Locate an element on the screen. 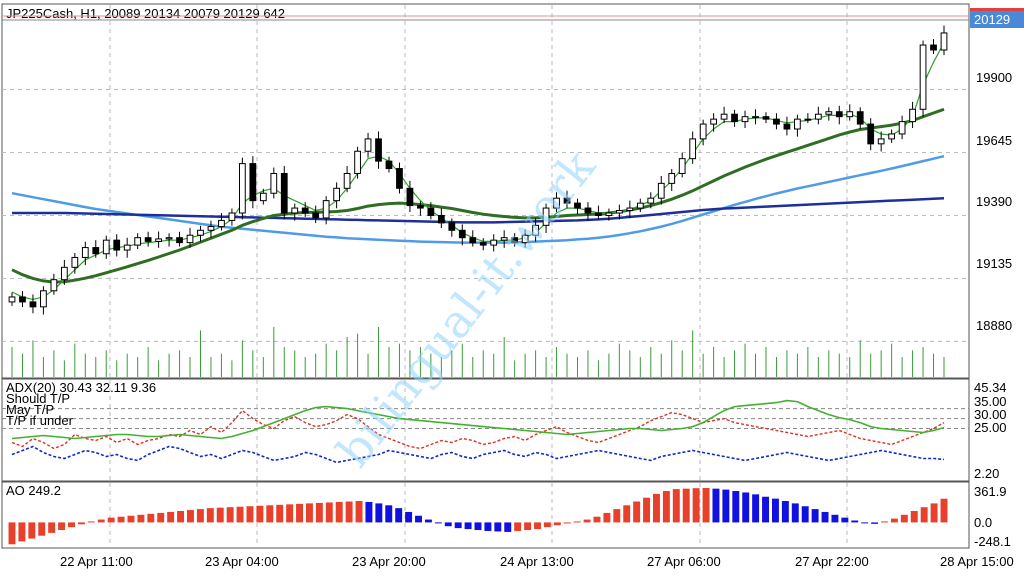 The height and width of the screenshot is (576, 1024). adx-indicator is located at coordinates (485, 431).